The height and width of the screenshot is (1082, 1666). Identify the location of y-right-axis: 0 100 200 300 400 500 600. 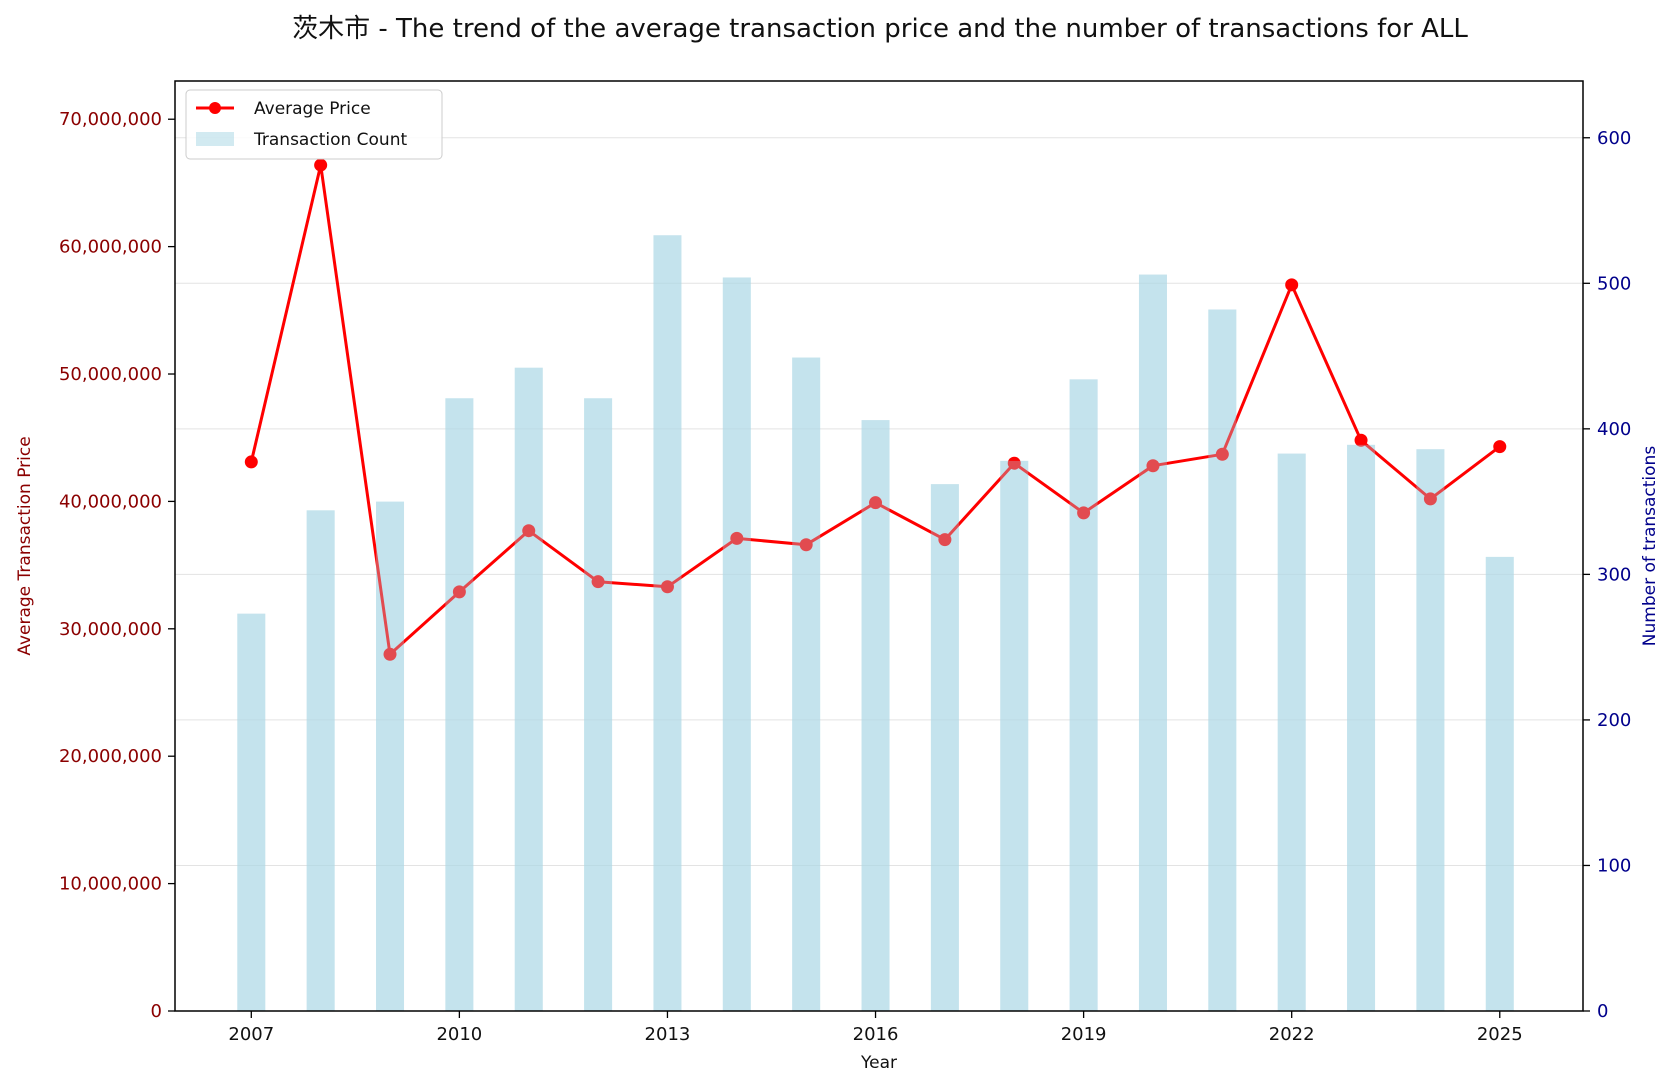
(1607, 575).